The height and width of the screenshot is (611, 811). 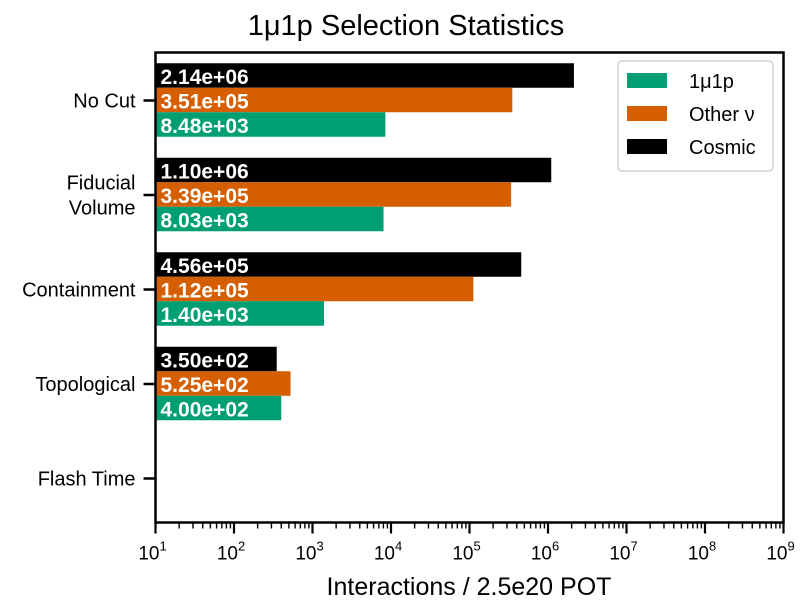 What do you see at coordinates (711, 82) in the screenshot?
I see `legend-label-0: 1μ1p` at bounding box center [711, 82].